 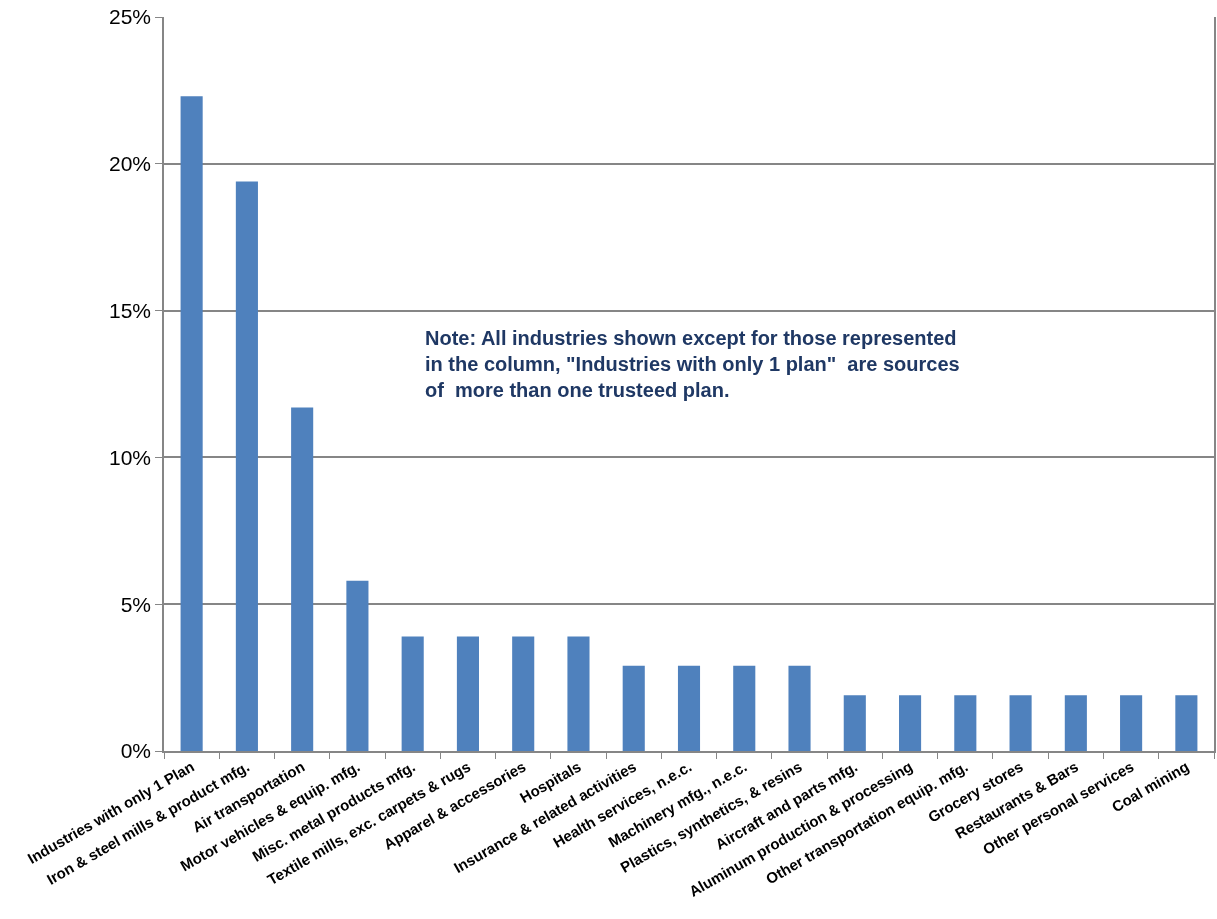 I want to click on y-tick-label: 20%, so click(x=130, y=164).